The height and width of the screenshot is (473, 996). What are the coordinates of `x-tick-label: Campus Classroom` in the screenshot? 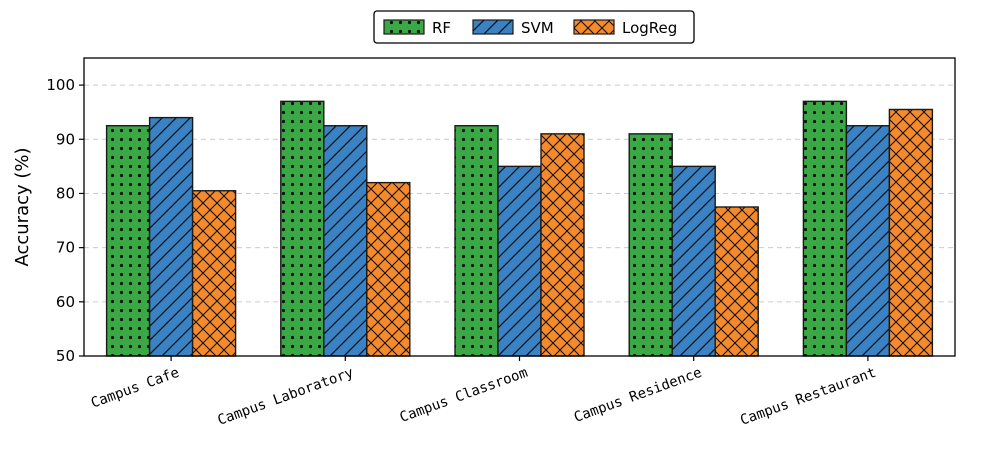 It's located at (464, 395).